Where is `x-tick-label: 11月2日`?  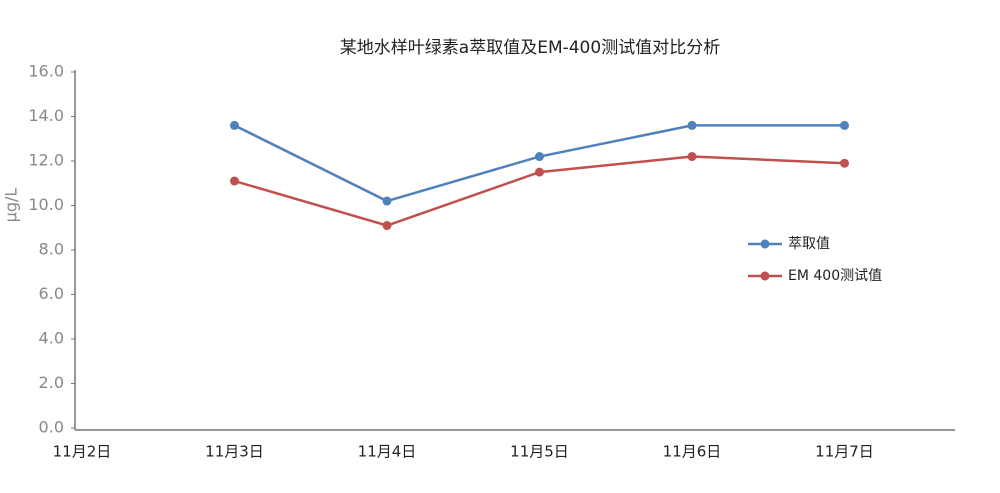 x-tick-label: 11月2日 is located at coordinates (82, 452).